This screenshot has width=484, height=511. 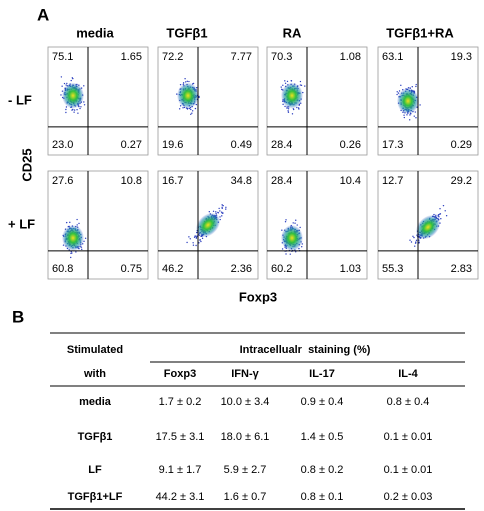 I want to click on quadrant-value: 12.7, so click(x=392, y=181).